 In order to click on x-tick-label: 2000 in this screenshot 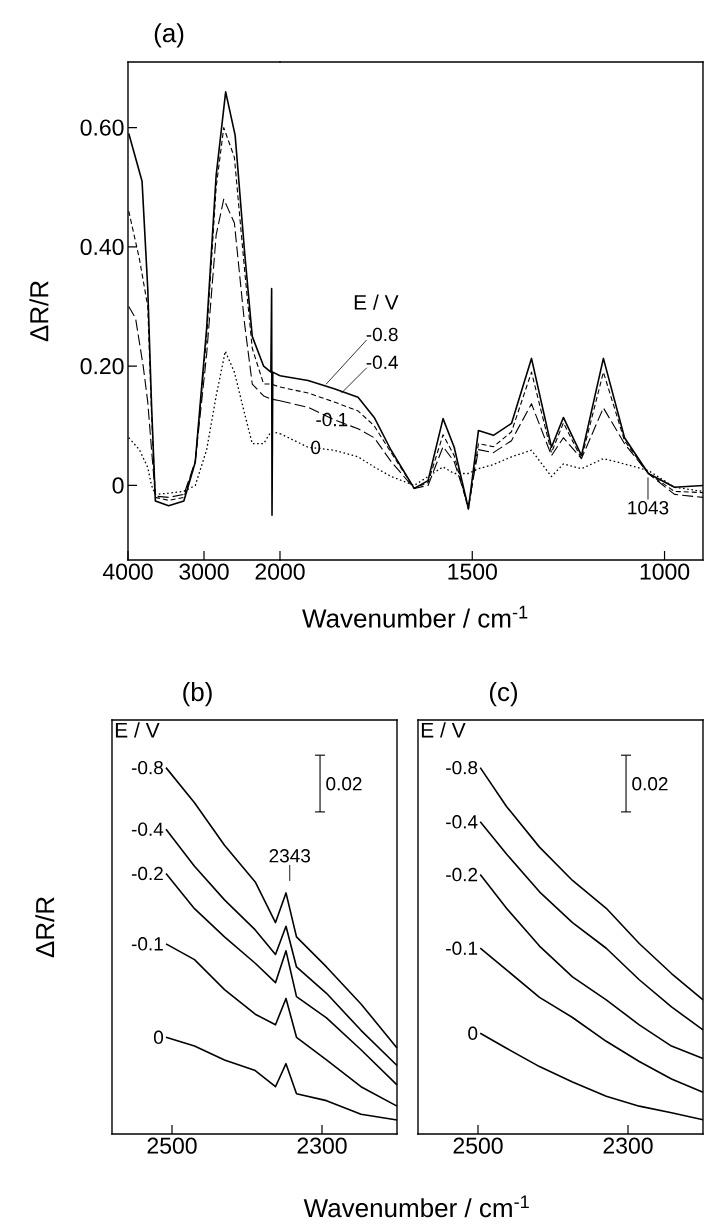, I will do `click(280, 571)`.